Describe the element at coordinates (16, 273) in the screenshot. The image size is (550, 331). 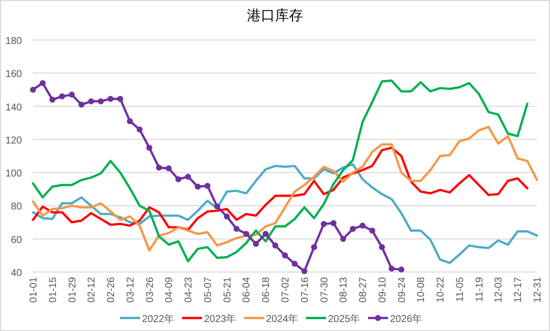
I see `y-tick-label: 40` at that location.